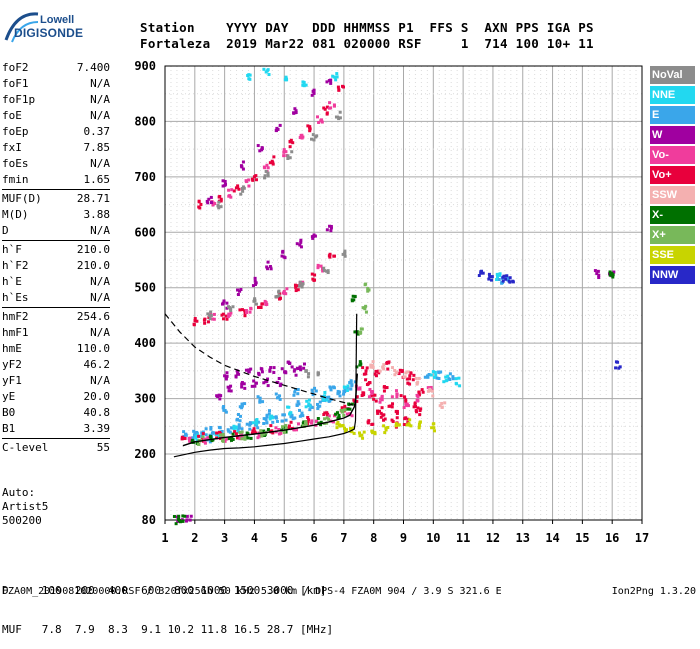  What do you see at coordinates (56, 298) in the screenshot?
I see `param-row: h`Es N/A` at bounding box center [56, 298].